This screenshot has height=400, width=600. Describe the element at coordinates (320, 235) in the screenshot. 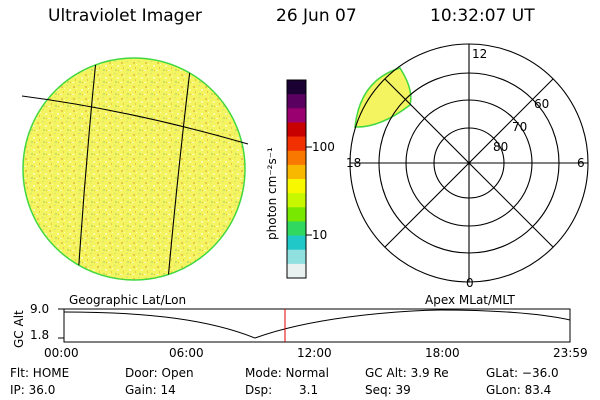

I see `colorbar-tick-10: 10` at that location.